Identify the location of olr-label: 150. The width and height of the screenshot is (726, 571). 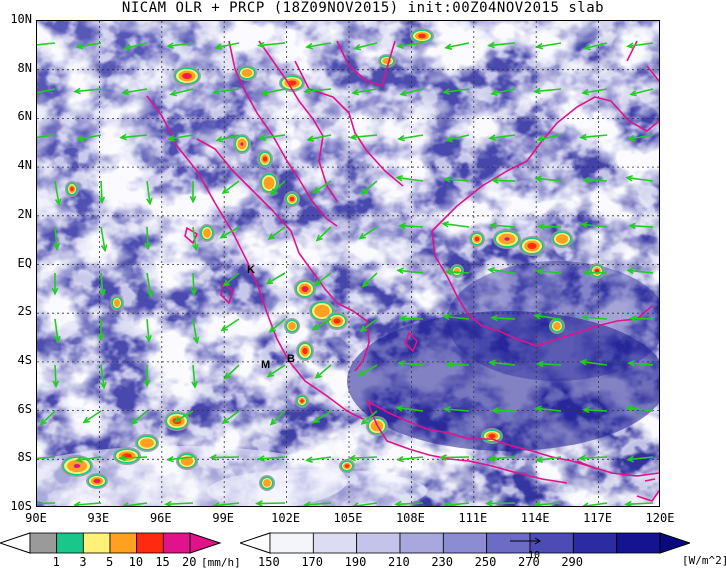
(269, 562).